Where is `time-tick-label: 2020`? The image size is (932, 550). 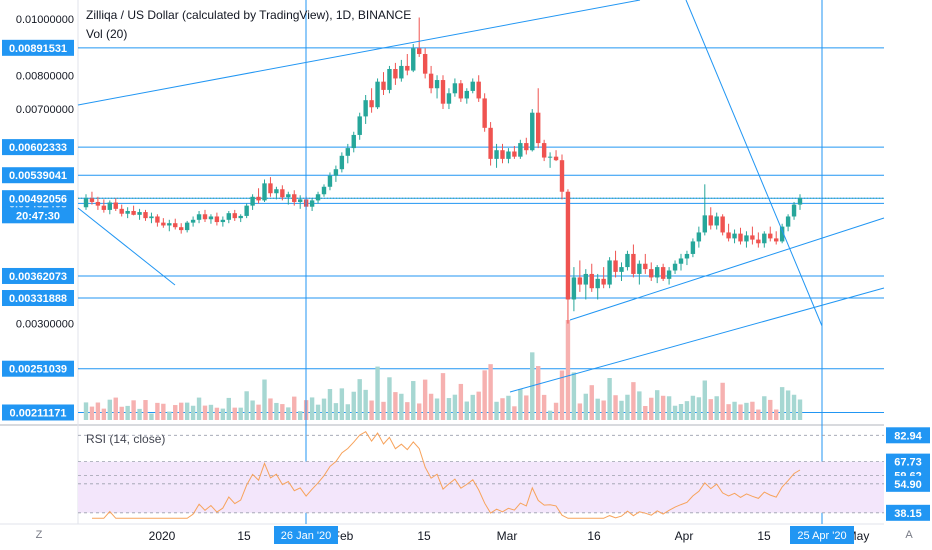
time-tick-label: 2020 is located at coordinates (162, 536).